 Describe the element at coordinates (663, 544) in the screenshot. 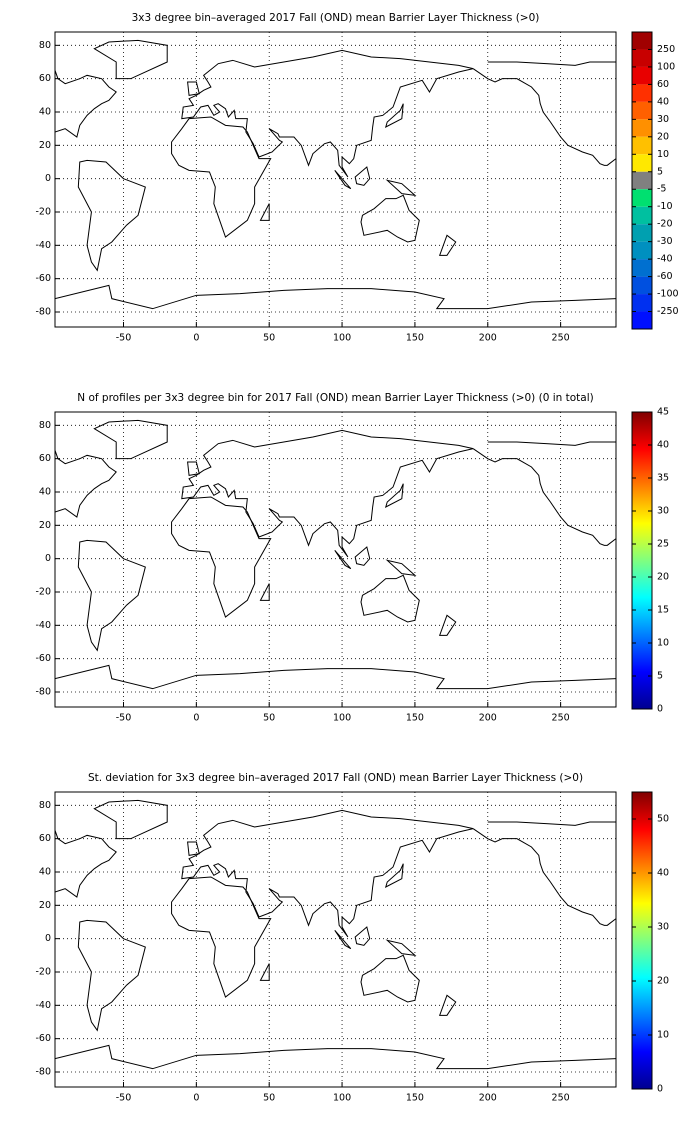

I see `colorbar-tick-label: 25` at that location.